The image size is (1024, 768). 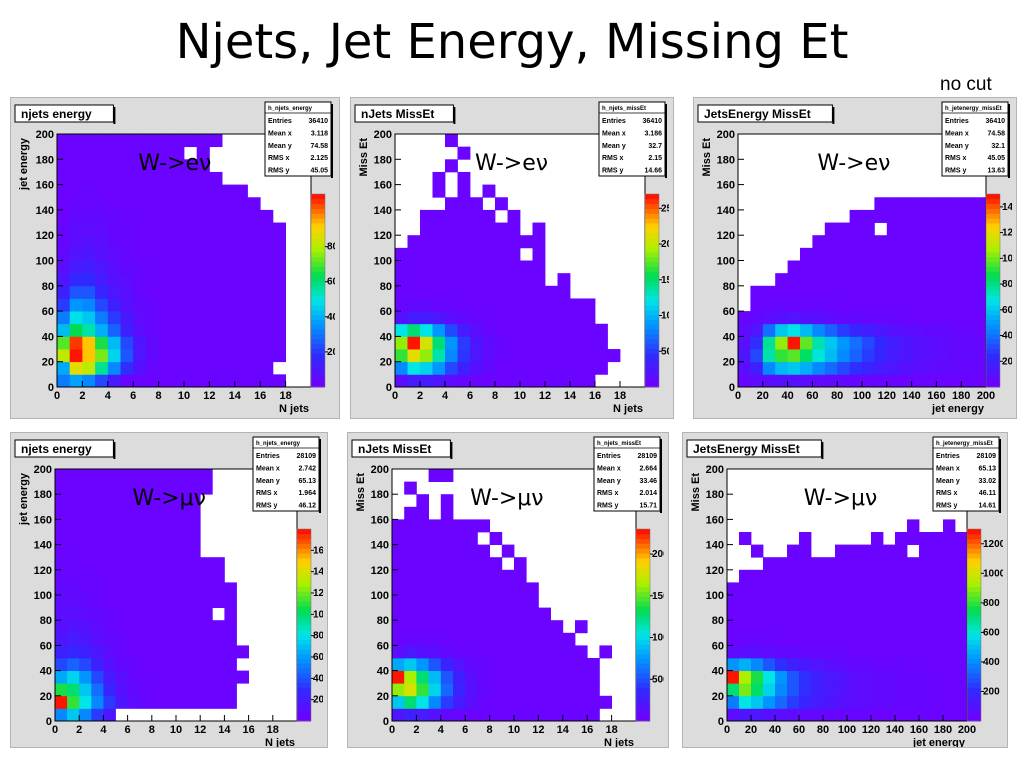 I want to click on y-tick-label: 200, so click(x=380, y=470).